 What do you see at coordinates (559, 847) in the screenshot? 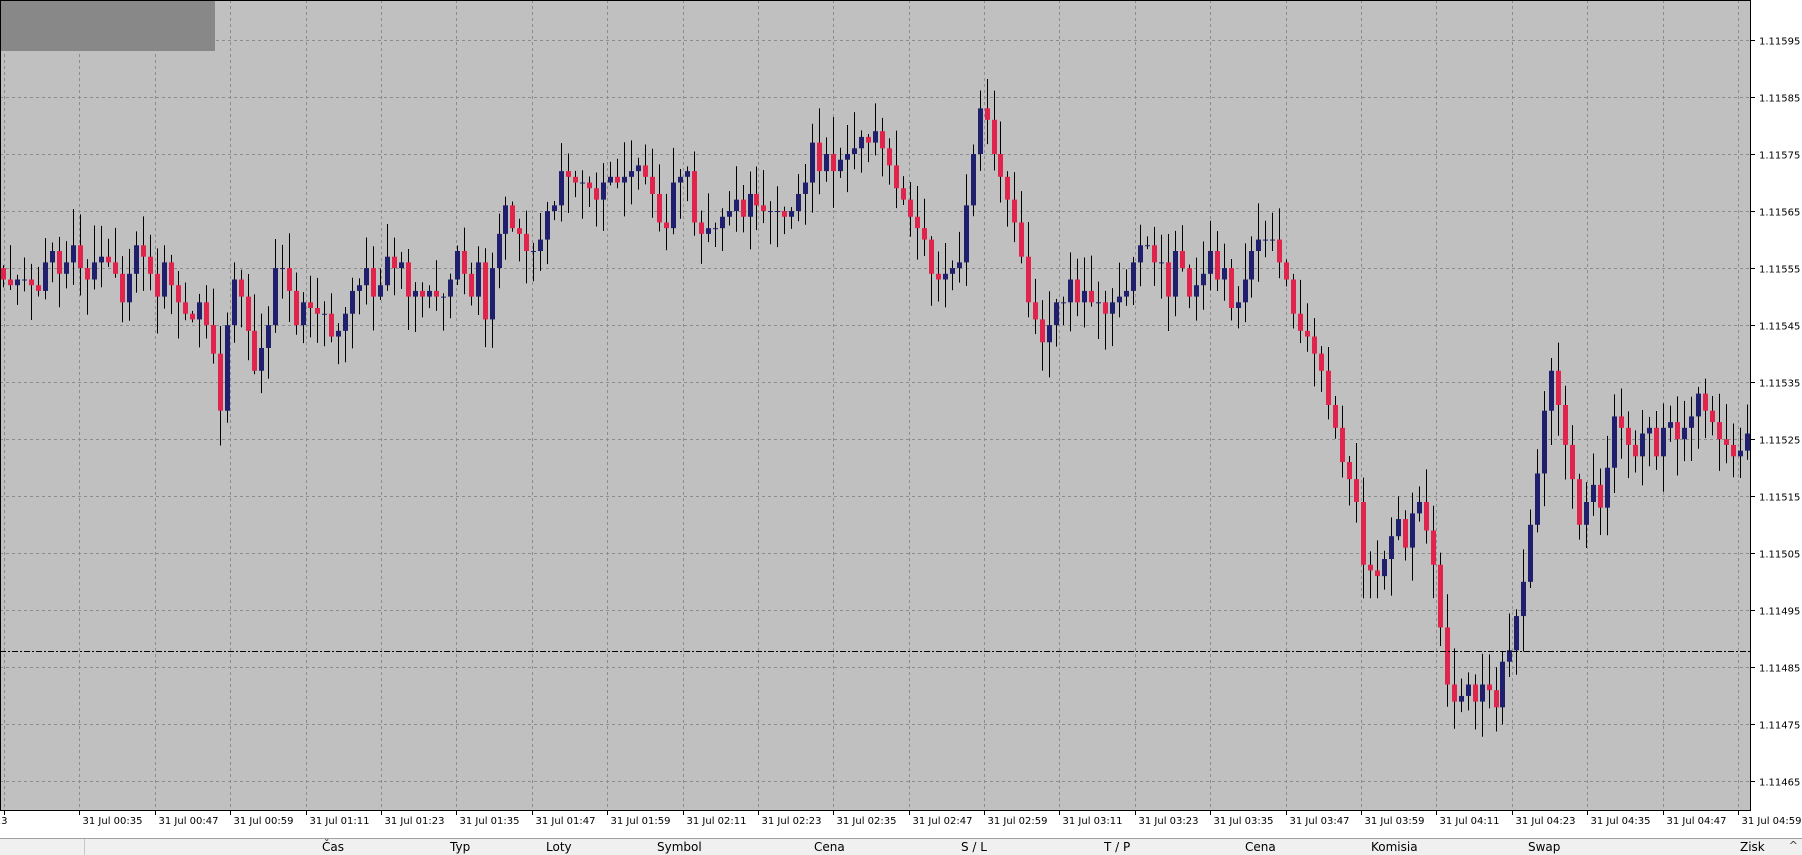
I see `column-loty: Loty` at bounding box center [559, 847].